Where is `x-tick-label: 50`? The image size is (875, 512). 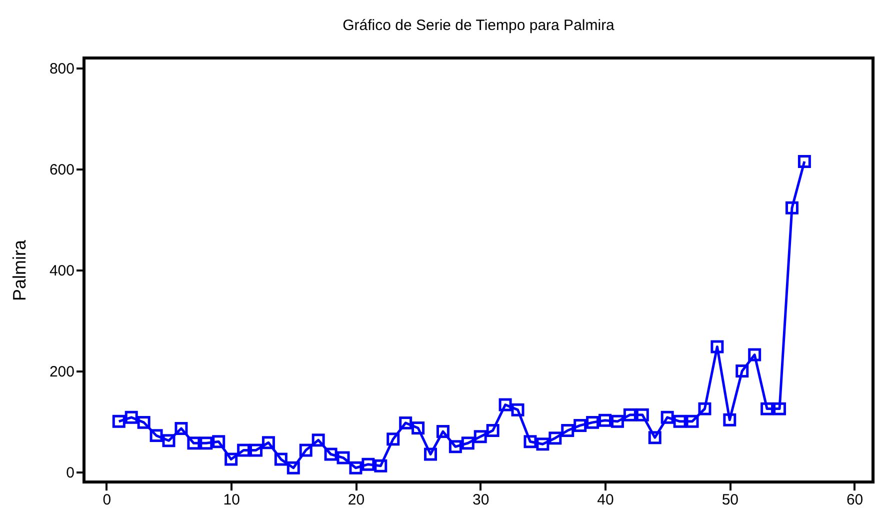
x-tick-label: 50 is located at coordinates (730, 500).